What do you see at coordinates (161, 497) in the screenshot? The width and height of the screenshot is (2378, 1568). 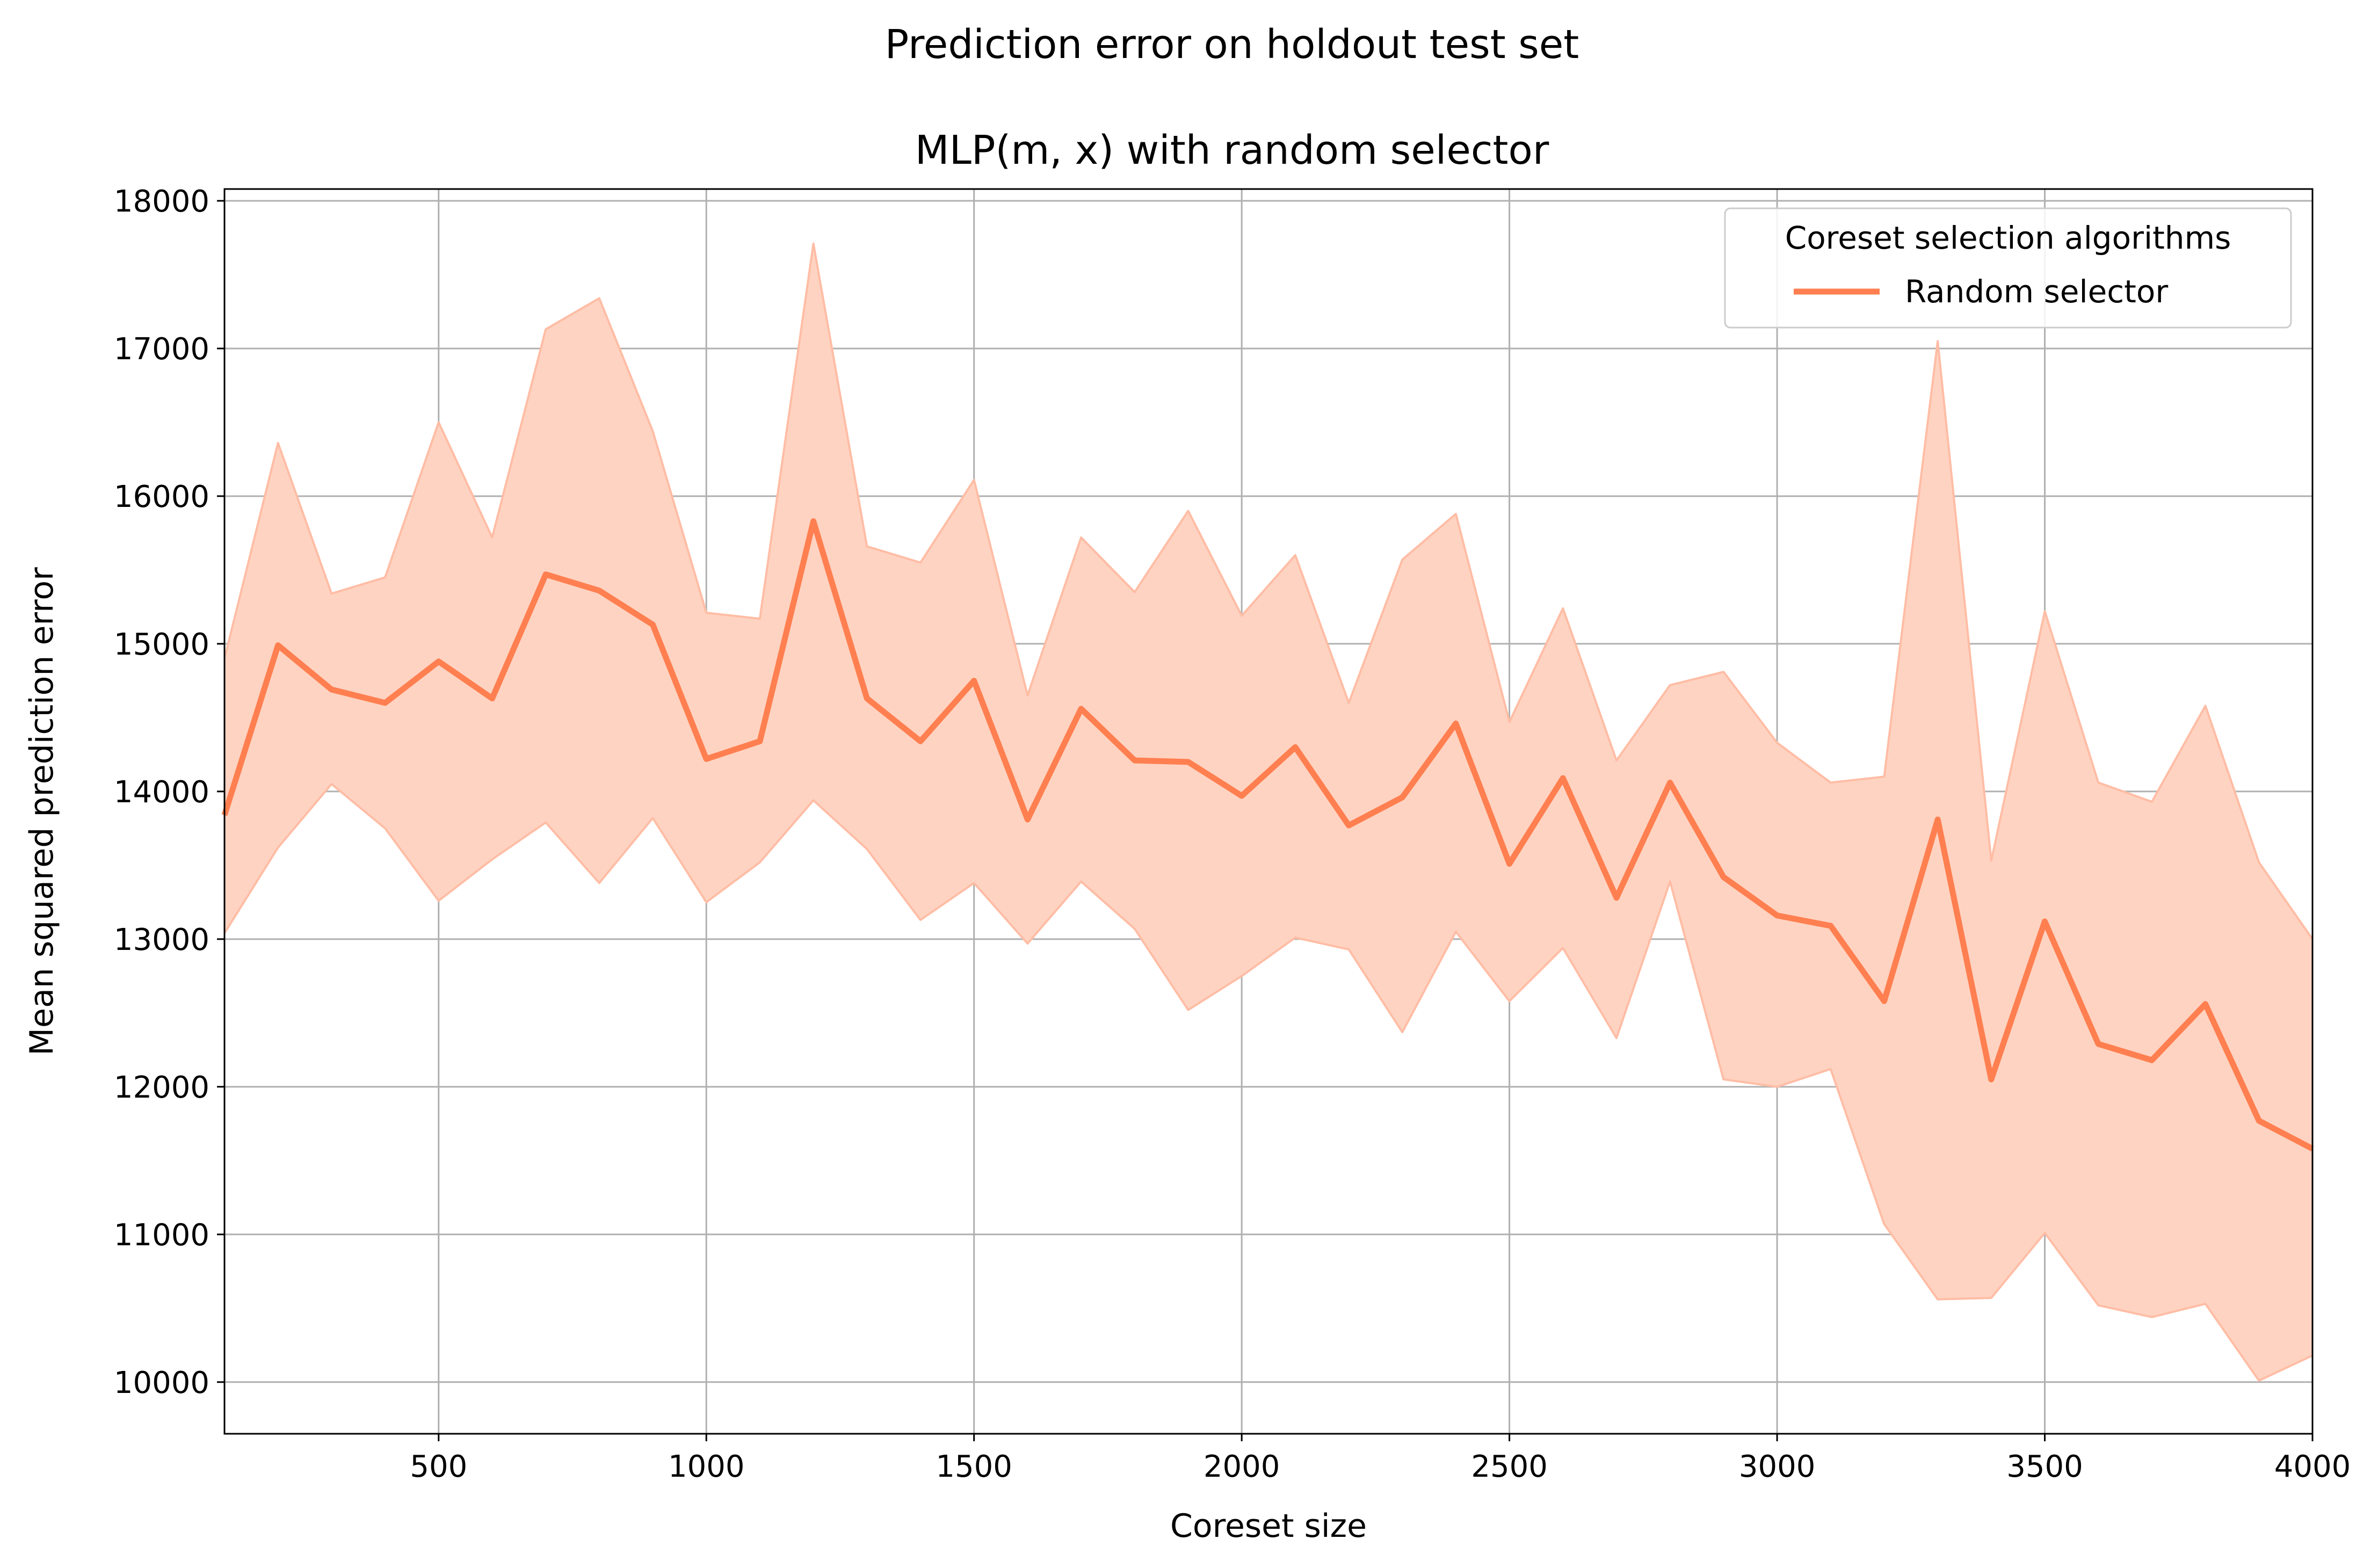 I see `y-tick-label: 16000` at bounding box center [161, 497].